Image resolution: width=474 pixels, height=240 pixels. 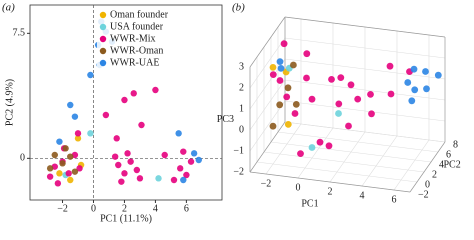 What do you see at coordinates (134, 62) in the screenshot?
I see `legend-label: WWR-UAE` at bounding box center [134, 62].